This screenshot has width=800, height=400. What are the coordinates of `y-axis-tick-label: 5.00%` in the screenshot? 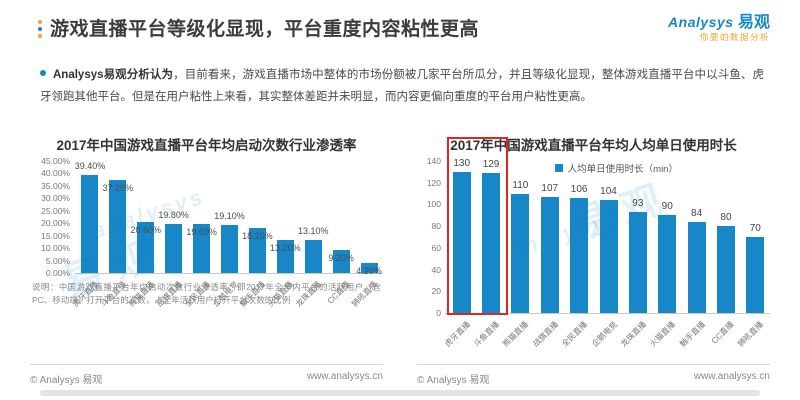 It's located at (57, 260).